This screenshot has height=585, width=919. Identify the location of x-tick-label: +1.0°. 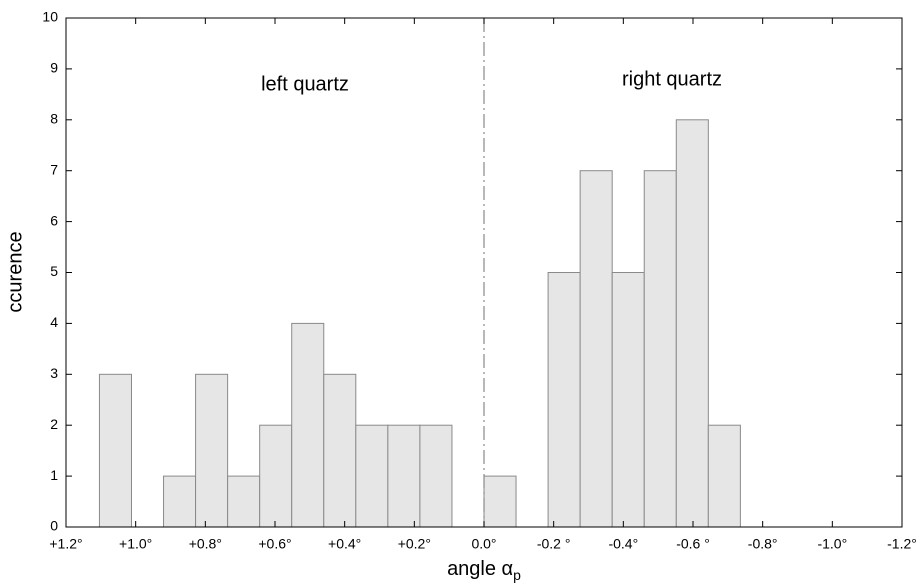
(135, 544).